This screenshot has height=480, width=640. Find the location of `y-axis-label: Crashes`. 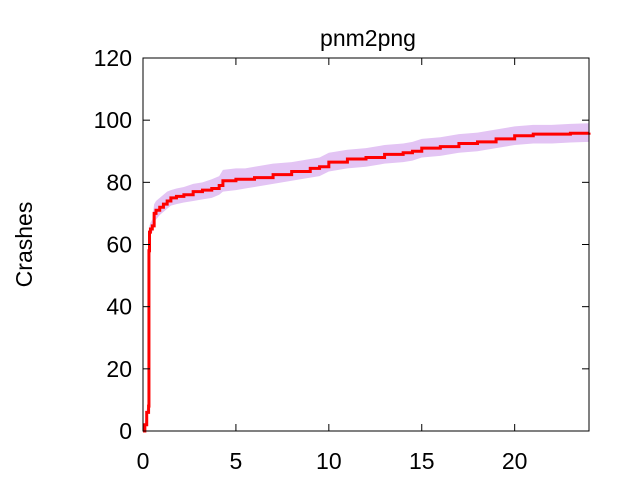

y-axis-label: Crashes is located at coordinates (24, 245).